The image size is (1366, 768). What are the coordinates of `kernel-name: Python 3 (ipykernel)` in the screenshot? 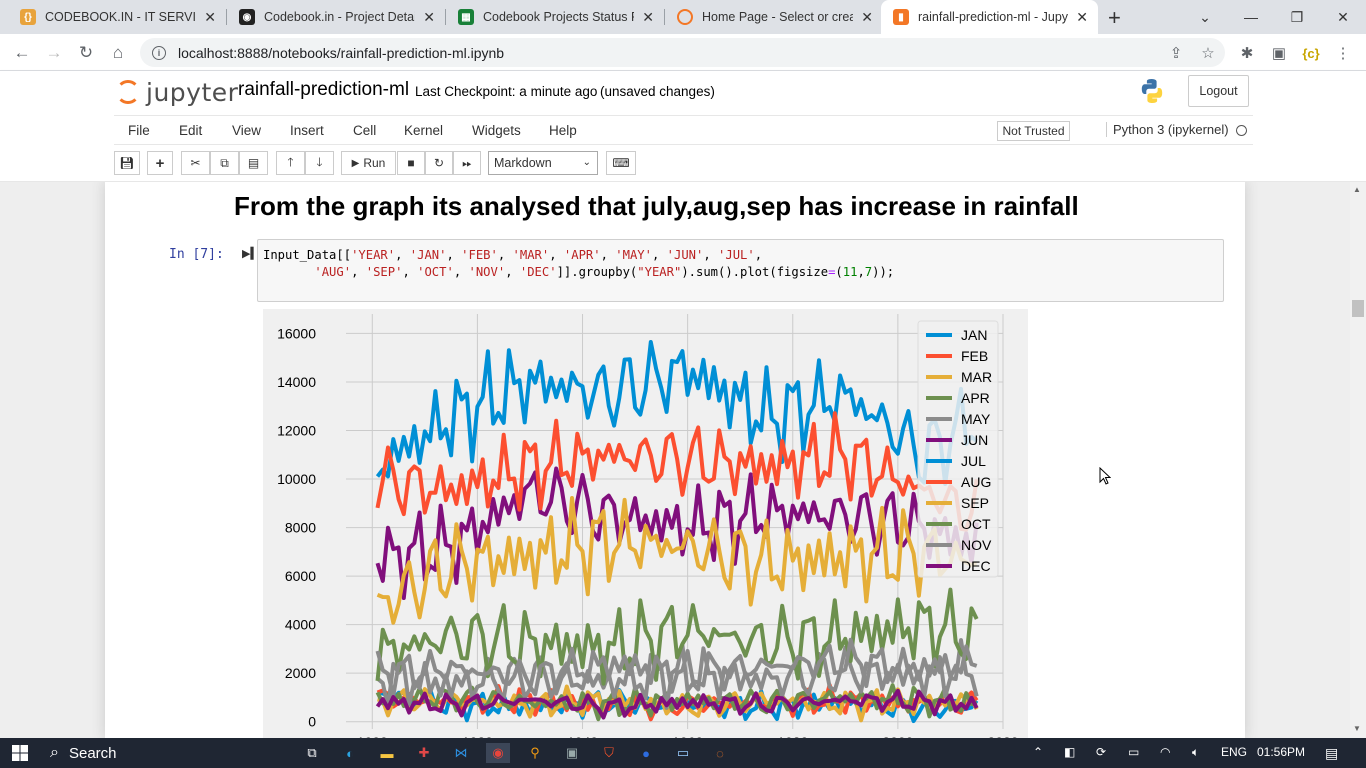 It's located at (1167, 129).